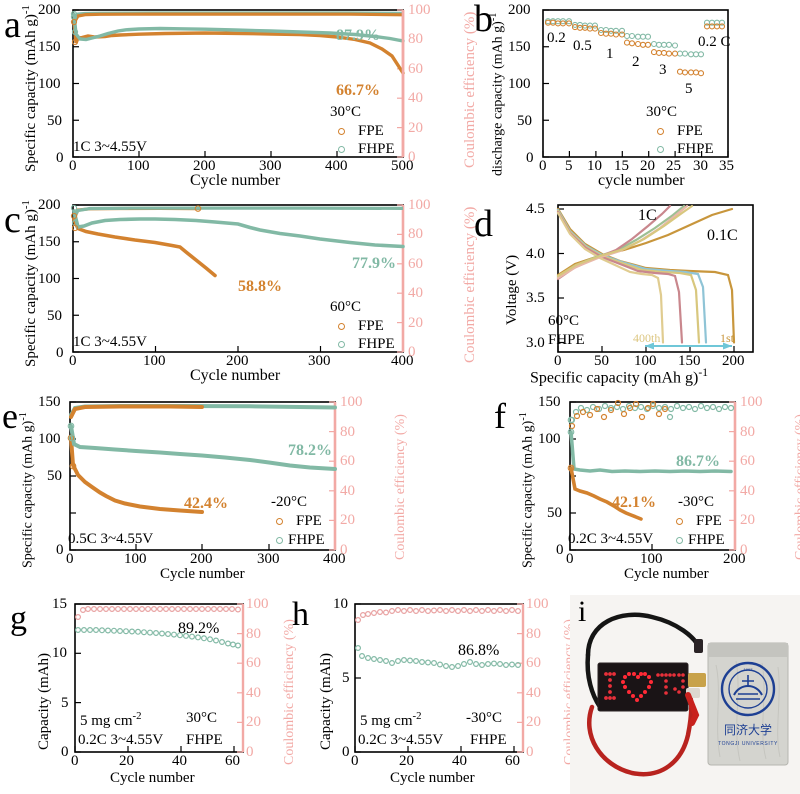 The height and width of the screenshot is (794, 800). What do you see at coordinates (530, 158) in the screenshot?
I see `panel-b-ytick-4: 0` at bounding box center [530, 158].